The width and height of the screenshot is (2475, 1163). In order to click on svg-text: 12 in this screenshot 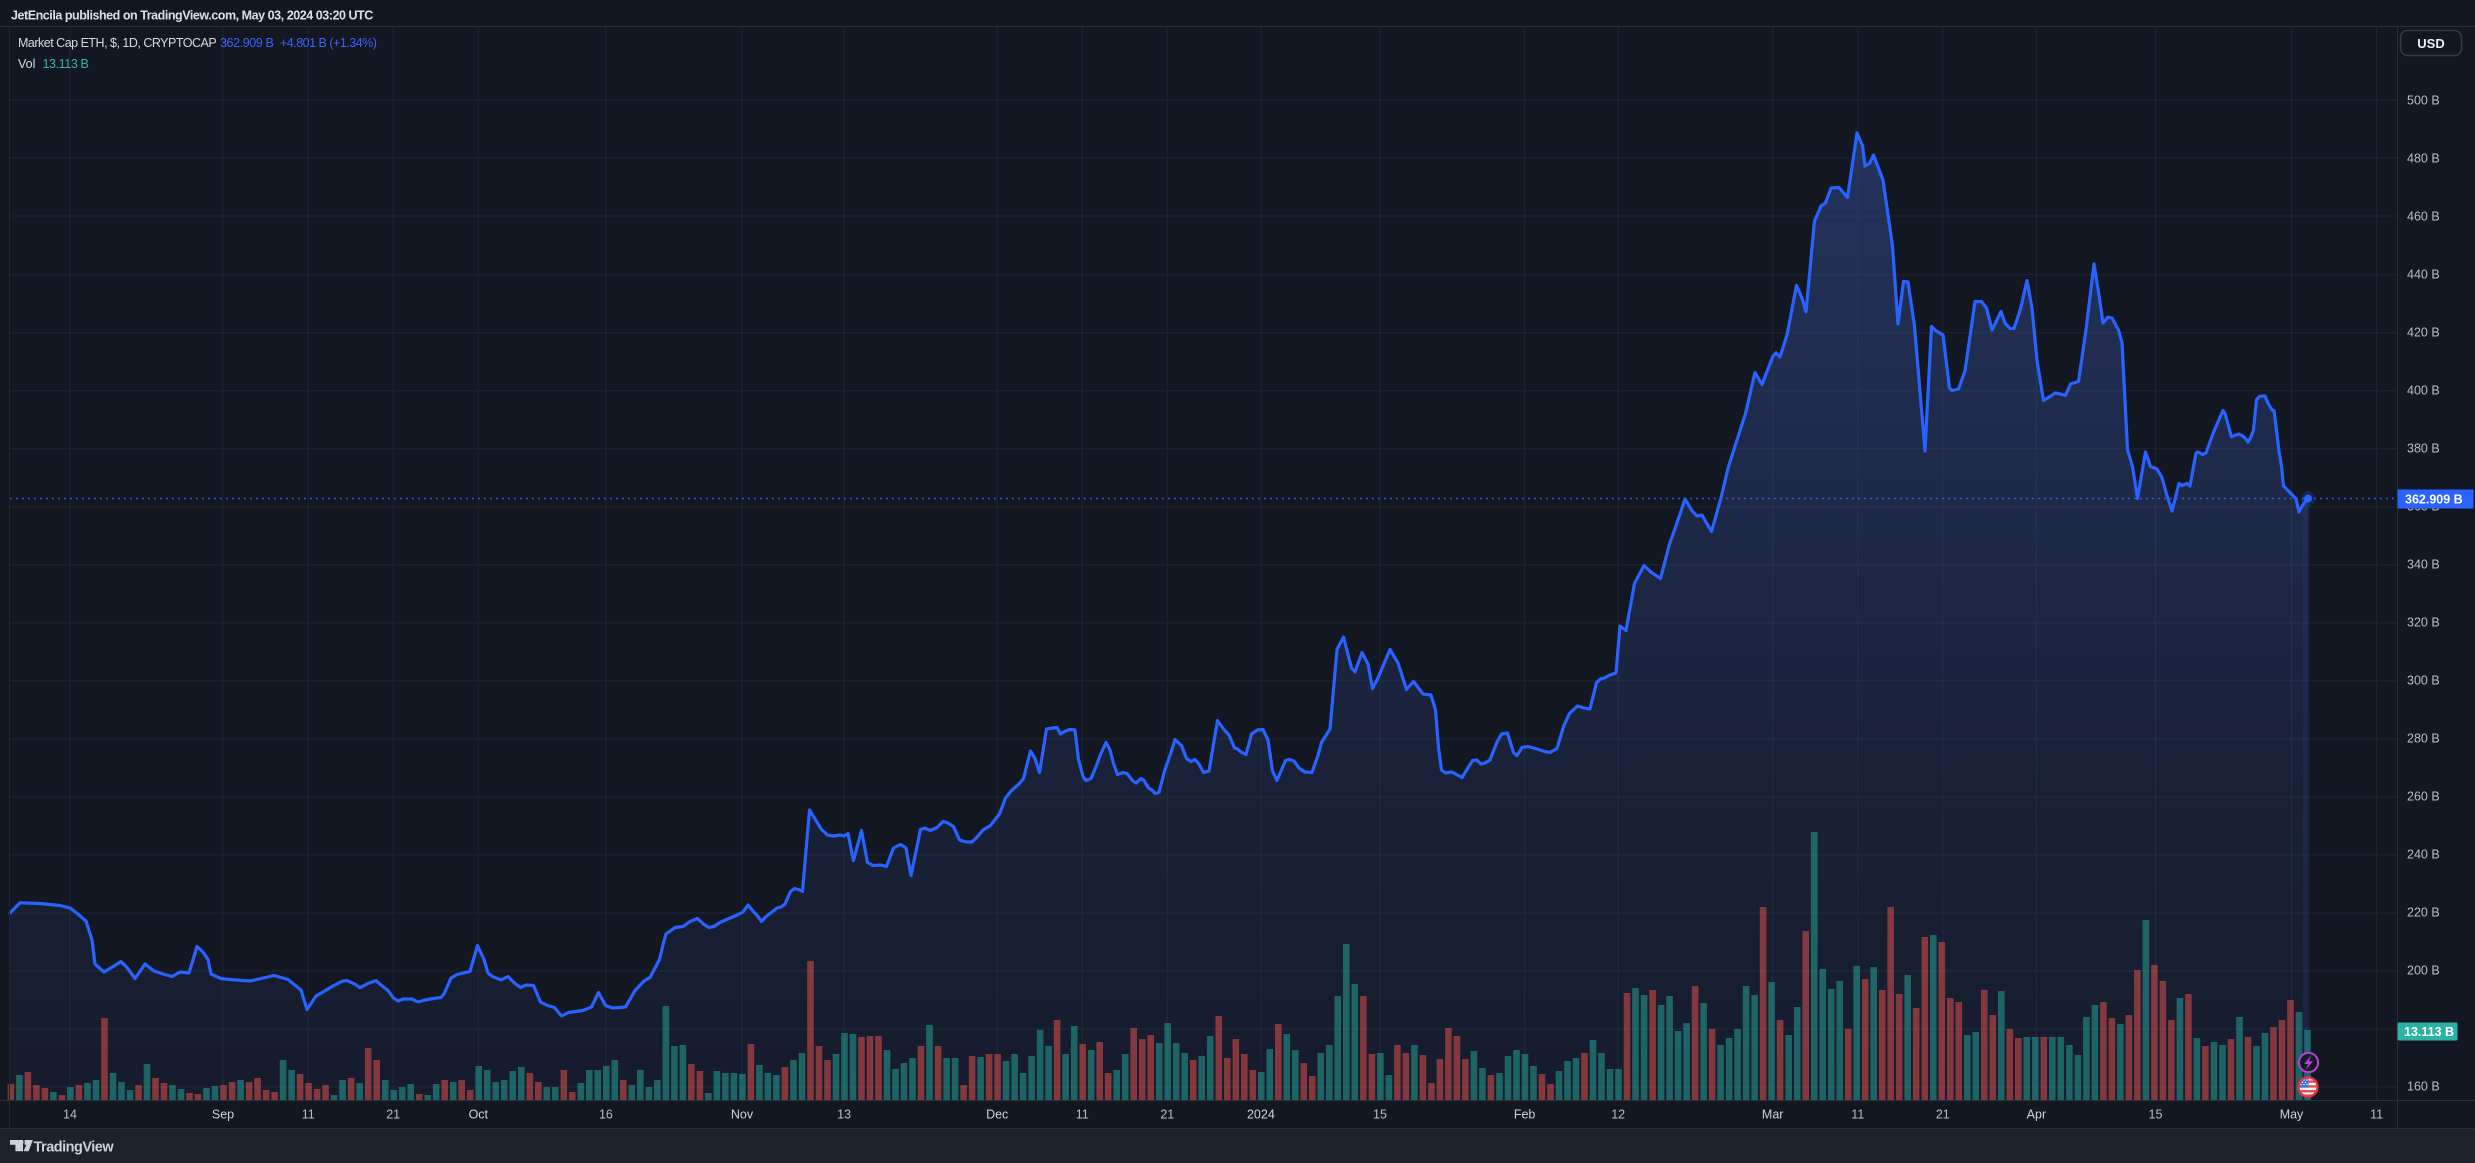, I will do `click(1618, 1115)`.